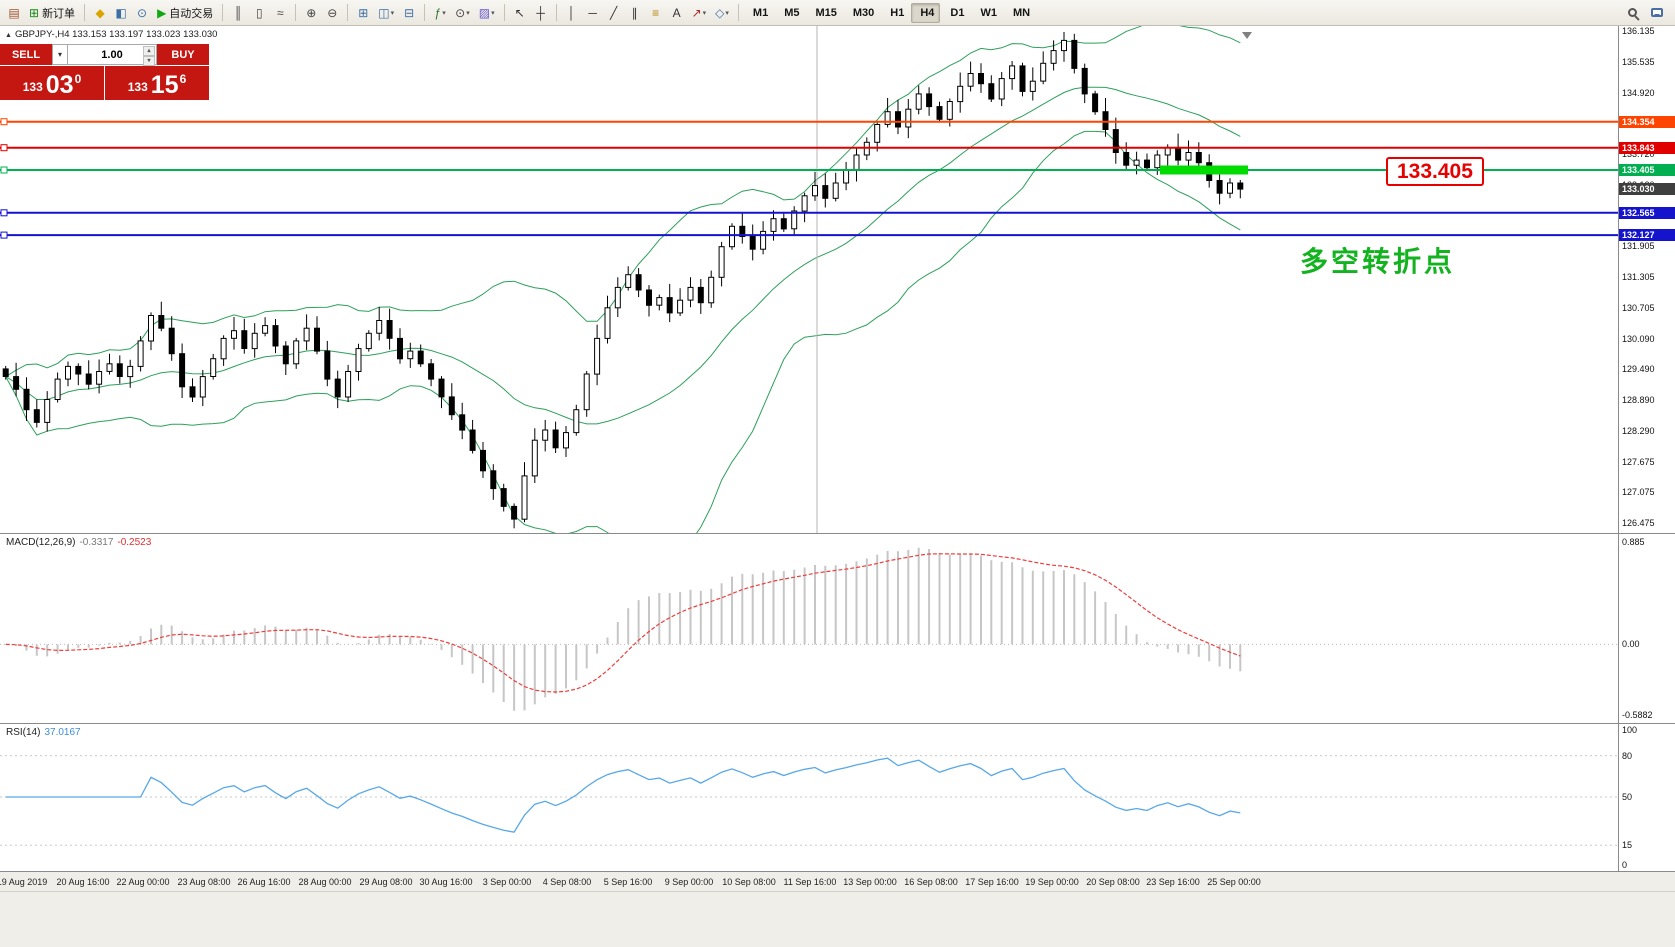  What do you see at coordinates (142, 12) in the screenshot?
I see `refresh-icon: ⊙` at bounding box center [142, 12].